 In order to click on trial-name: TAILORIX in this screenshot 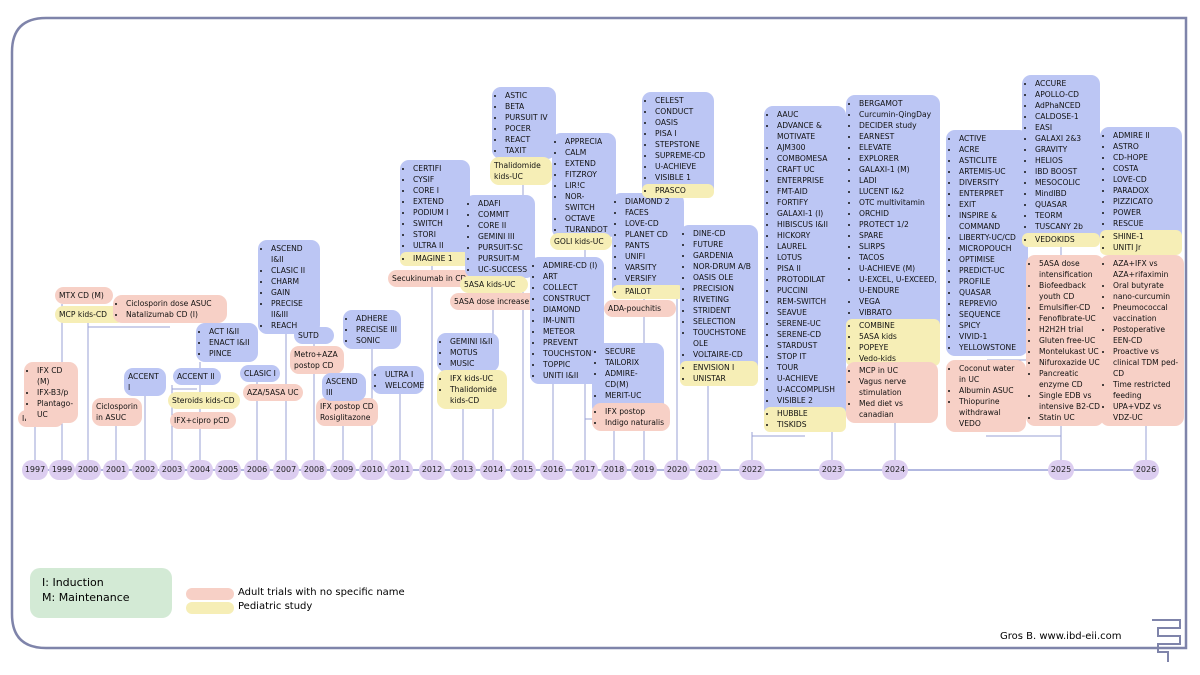, I will do `click(633, 362)`.